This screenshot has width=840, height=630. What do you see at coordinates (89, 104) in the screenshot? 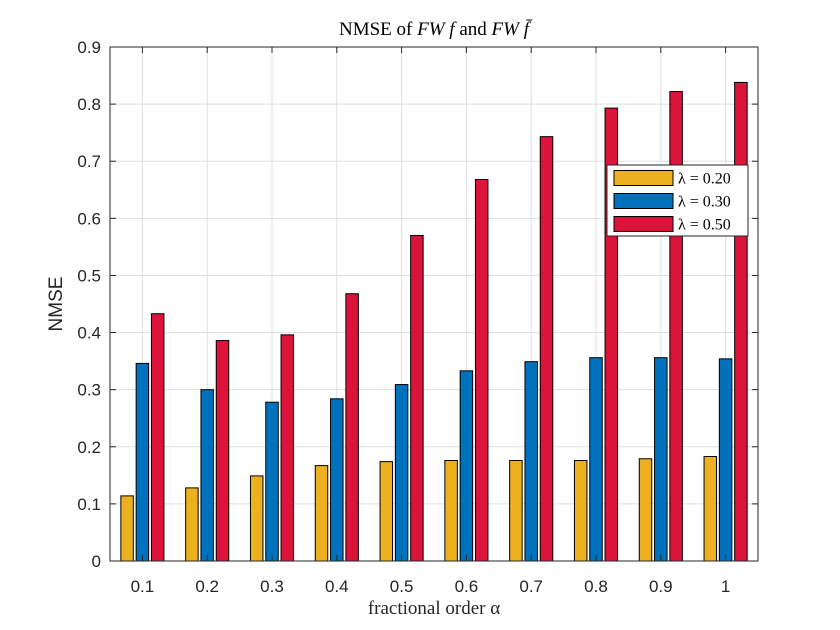
I see `y-tick-label: 0.8` at bounding box center [89, 104].